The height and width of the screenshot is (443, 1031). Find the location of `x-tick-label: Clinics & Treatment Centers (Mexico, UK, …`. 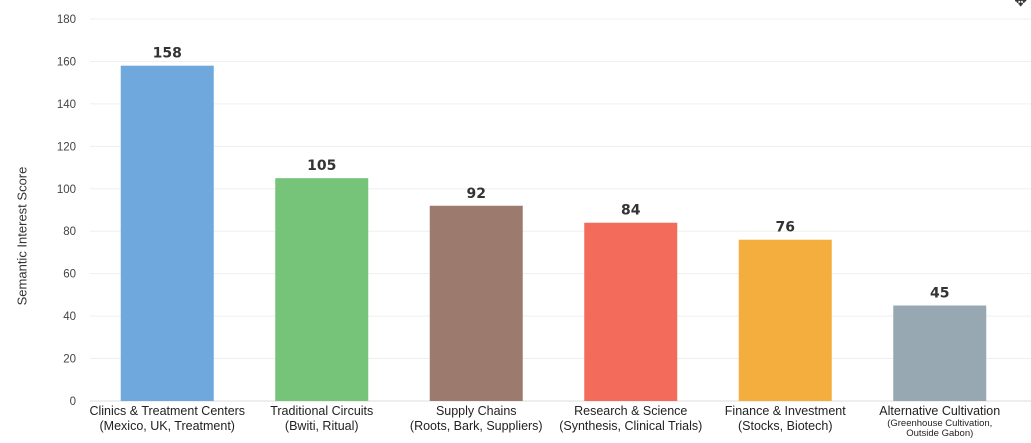

x-tick-label: Clinics & Treatment Centers (Mexico, UK, … is located at coordinates (167, 419).